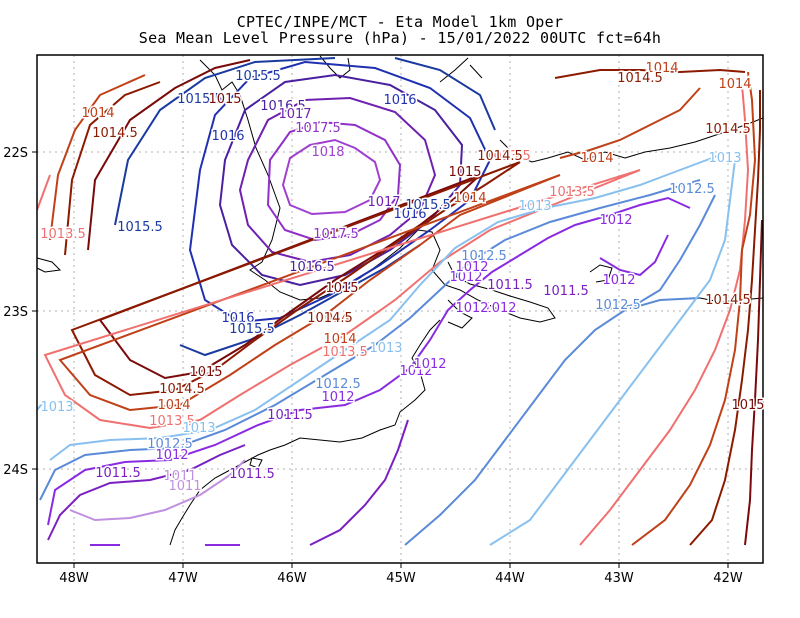  What do you see at coordinates (15, 312) in the screenshot?
I see `y-tick-label: 23S` at bounding box center [15, 312].